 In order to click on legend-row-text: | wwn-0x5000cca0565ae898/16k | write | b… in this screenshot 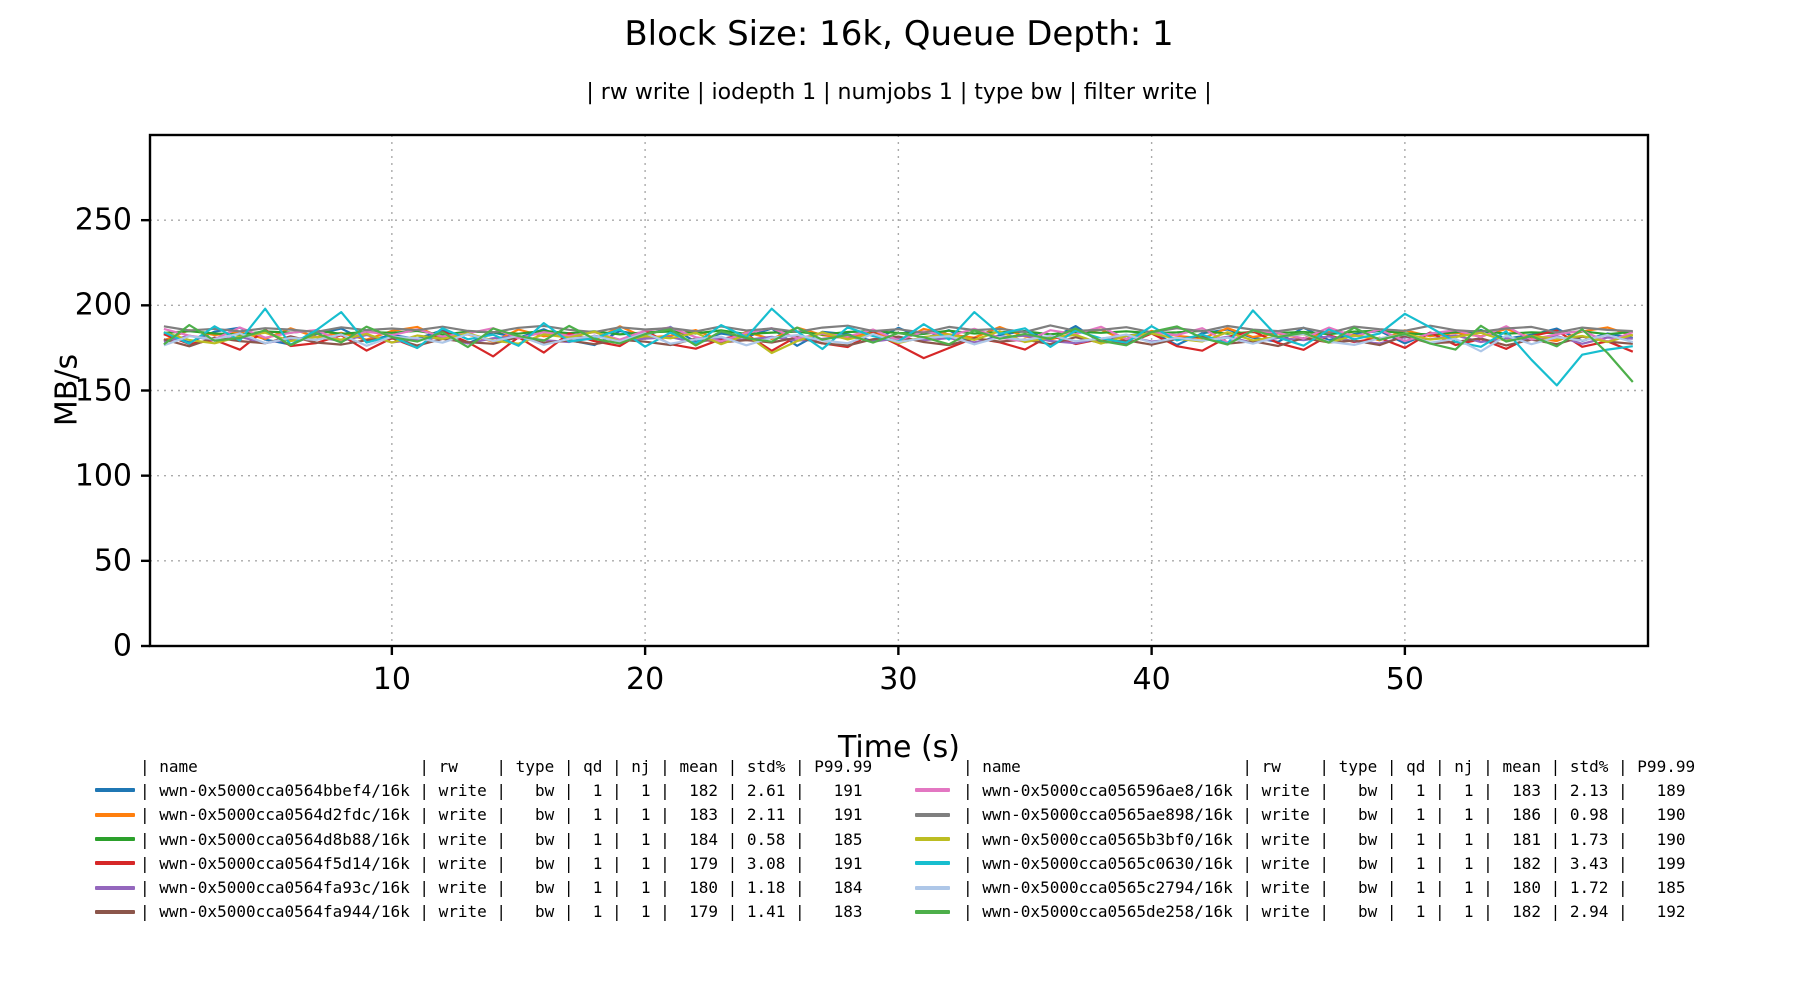, I will do `click(1324, 815)`.